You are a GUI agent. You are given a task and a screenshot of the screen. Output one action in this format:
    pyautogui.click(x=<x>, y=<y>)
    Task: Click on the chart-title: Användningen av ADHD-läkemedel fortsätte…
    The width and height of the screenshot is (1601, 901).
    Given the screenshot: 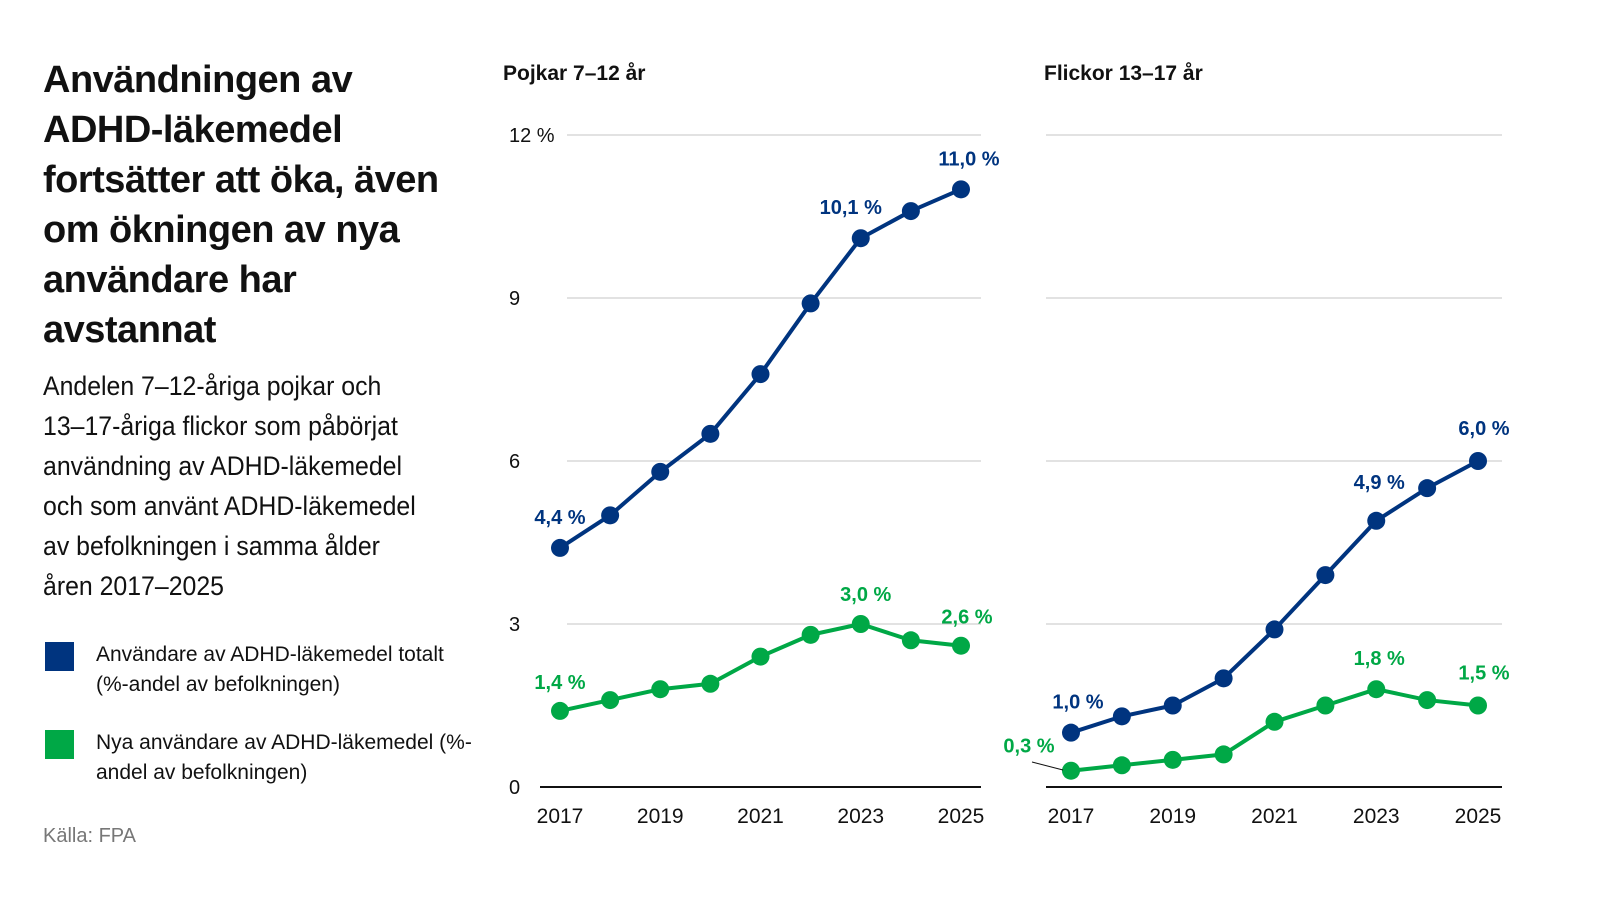 What is the action you would take?
    pyautogui.click(x=241, y=205)
    